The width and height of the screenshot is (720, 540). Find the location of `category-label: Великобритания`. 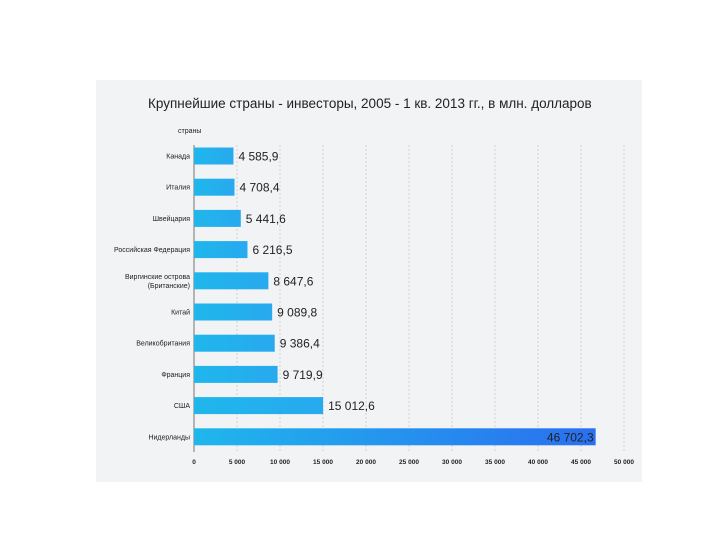

category-label: Великобритания is located at coordinates (163, 344).